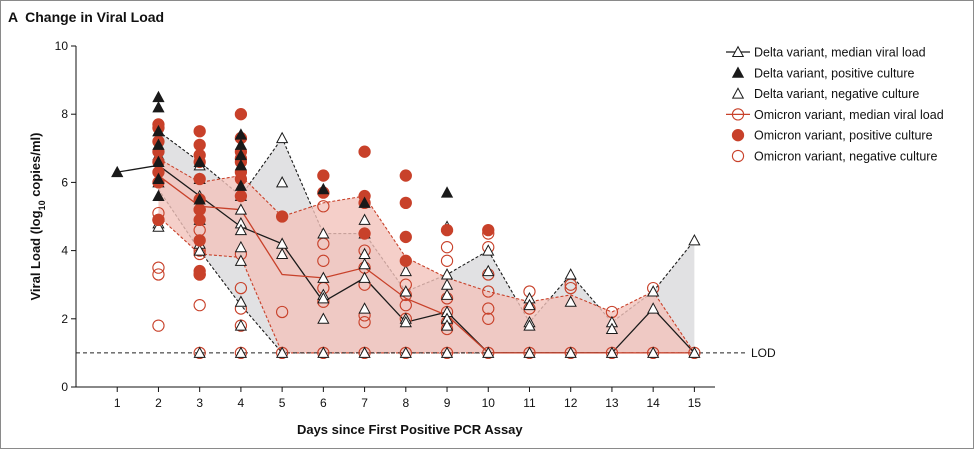 Image resolution: width=974 pixels, height=449 pixels. I want to click on legend-item-delta-median: Delta variant, median viral load, so click(826, 53).